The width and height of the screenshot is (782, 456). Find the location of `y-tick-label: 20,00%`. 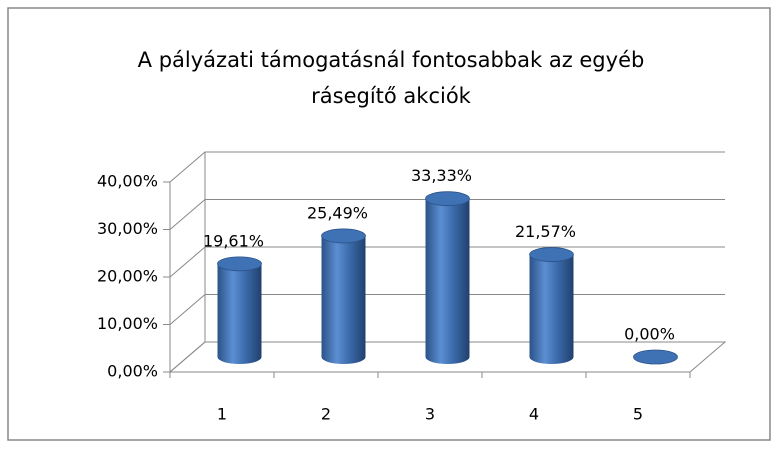

y-tick-label: 20,00% is located at coordinates (127, 276).